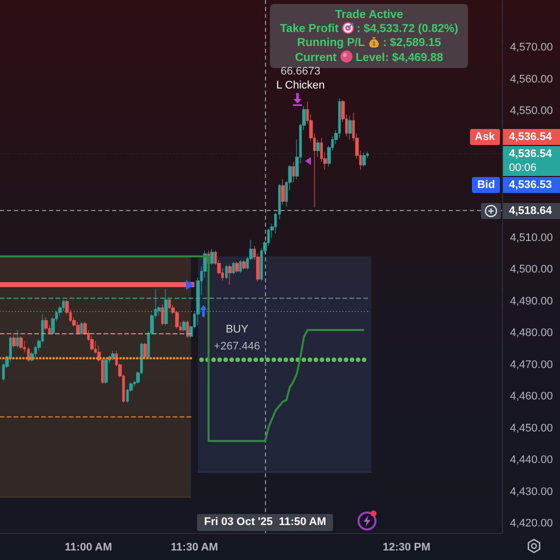 This screenshot has width=560, height=560. I want to click on x-tick-label: 12:30 PM, so click(406, 548).